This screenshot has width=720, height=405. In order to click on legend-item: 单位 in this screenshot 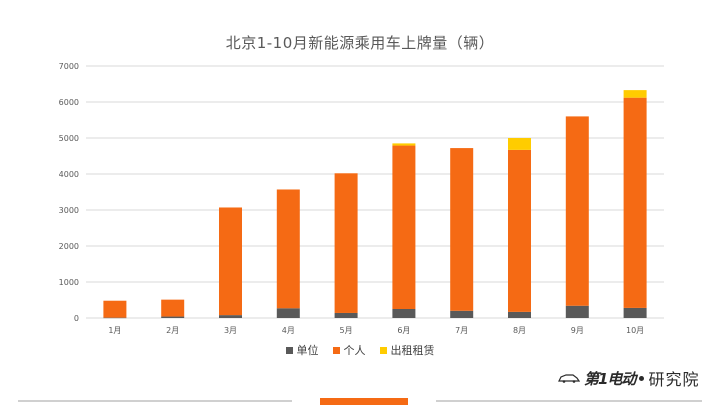, I will do `click(302, 350)`.